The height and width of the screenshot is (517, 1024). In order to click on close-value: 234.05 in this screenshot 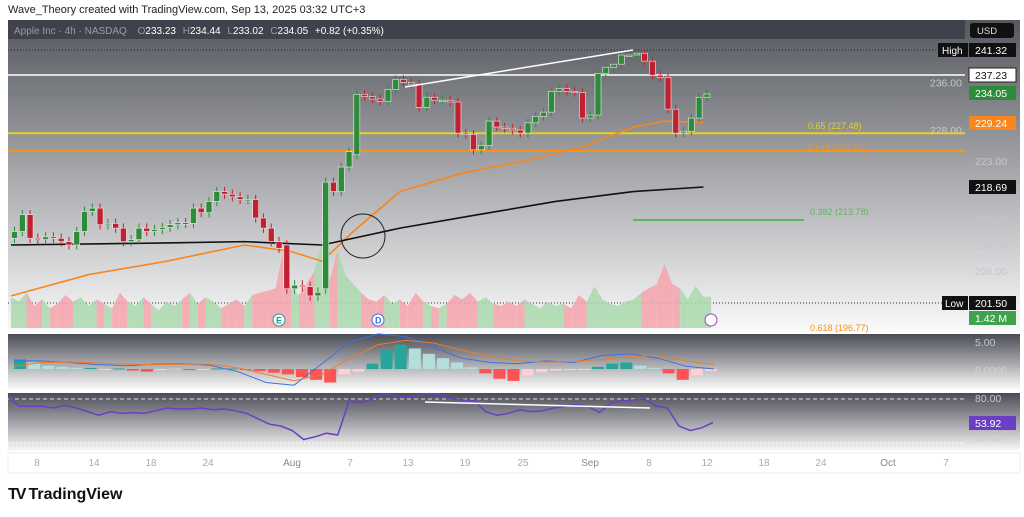, I will do `click(293, 31)`.